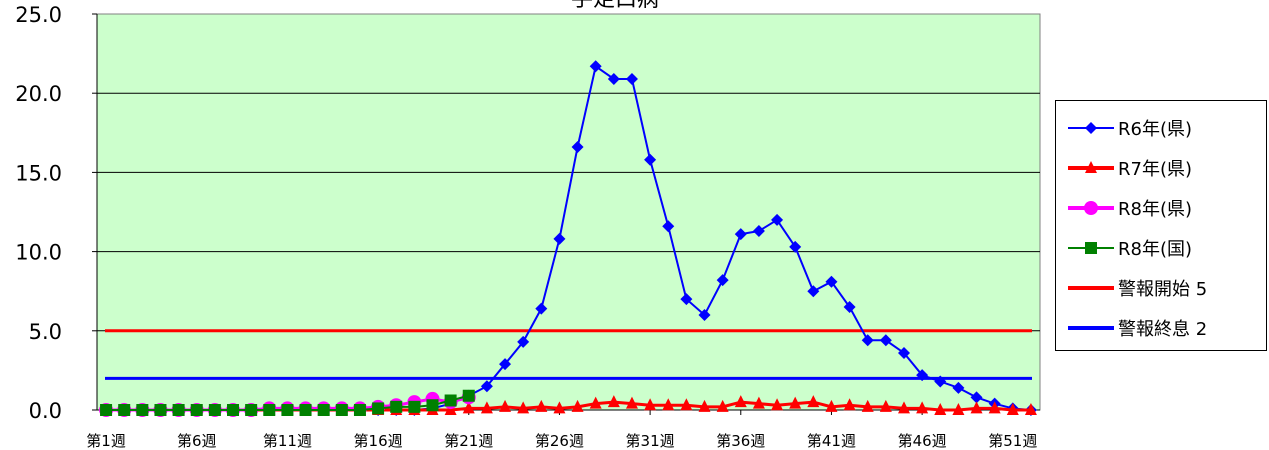 This screenshot has height=450, width=1269. I want to click on y-tick-label: 25.0, so click(38, 15).